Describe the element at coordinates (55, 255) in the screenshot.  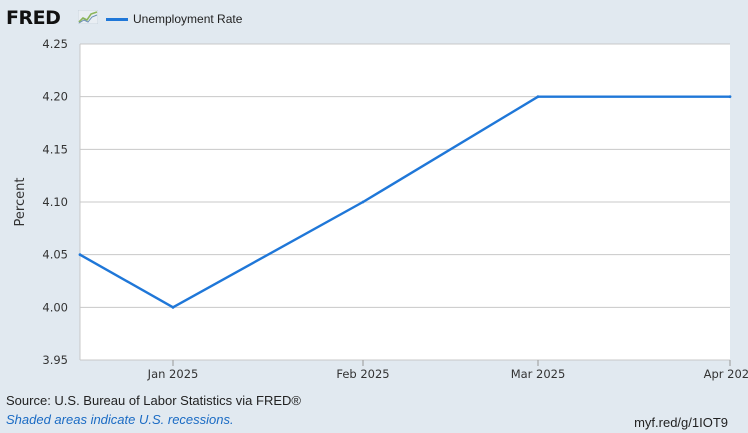
I see `y-tick-label: 4.05` at that location.